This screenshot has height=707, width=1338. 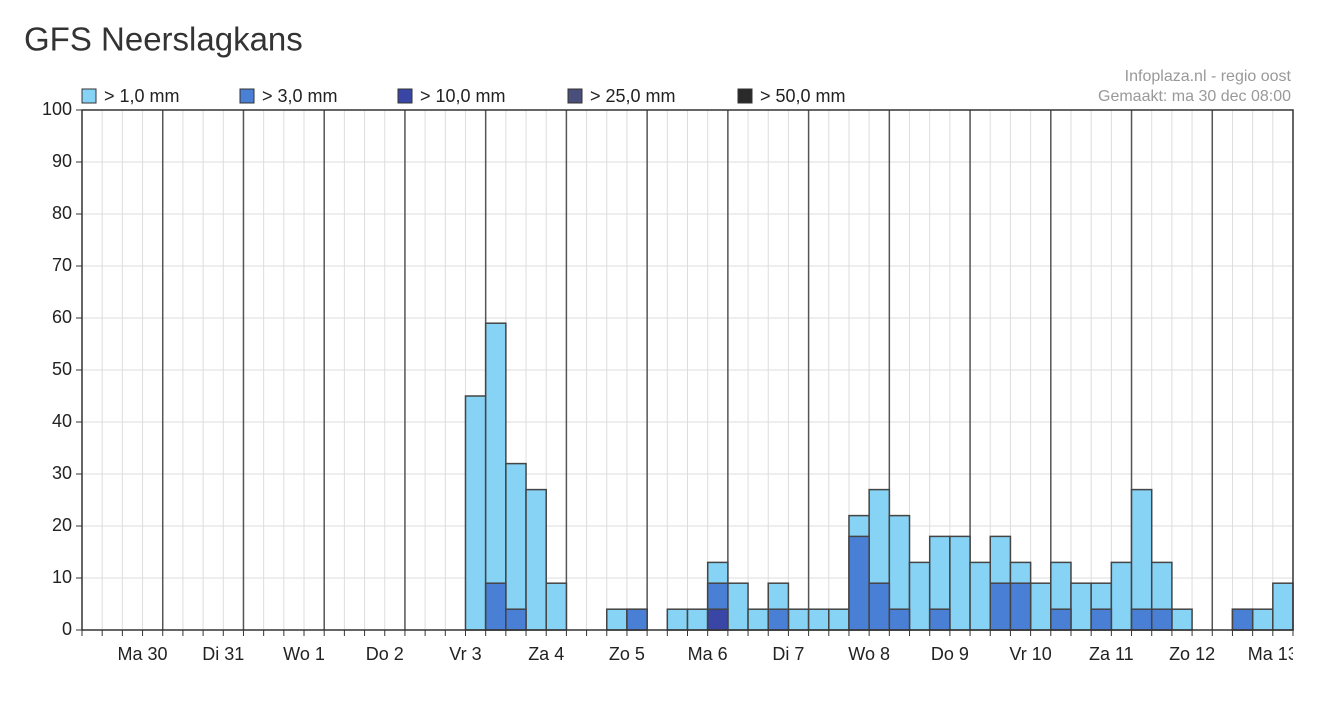 I want to click on x-tick-label: Zo 12, so click(x=1192, y=654).